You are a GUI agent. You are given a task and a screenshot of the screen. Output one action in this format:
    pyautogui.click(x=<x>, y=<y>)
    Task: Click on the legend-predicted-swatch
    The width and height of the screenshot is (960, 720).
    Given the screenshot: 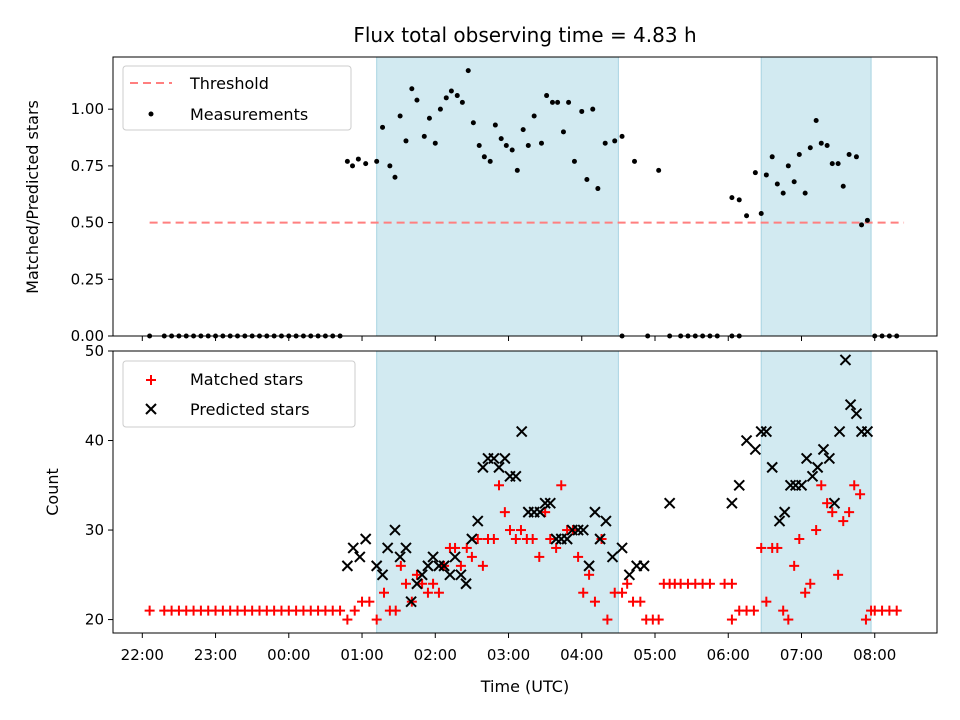 What is the action you would take?
    pyautogui.click(x=151, y=409)
    